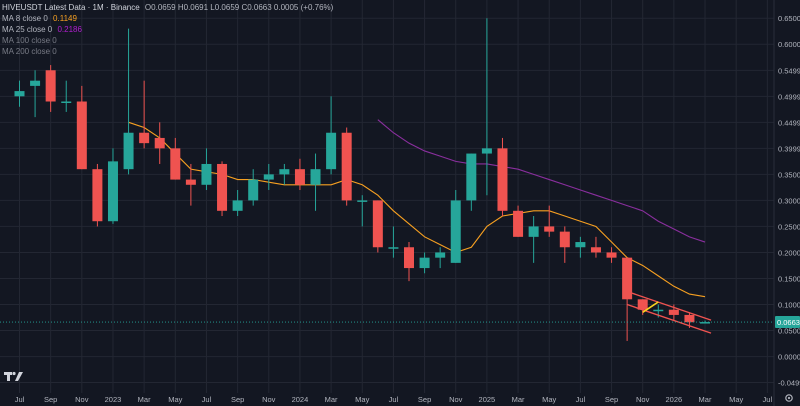  Describe the element at coordinates (167, 18) in the screenshot. I see `legend-ma8: MA 8 close 0 0.1149` at that location.